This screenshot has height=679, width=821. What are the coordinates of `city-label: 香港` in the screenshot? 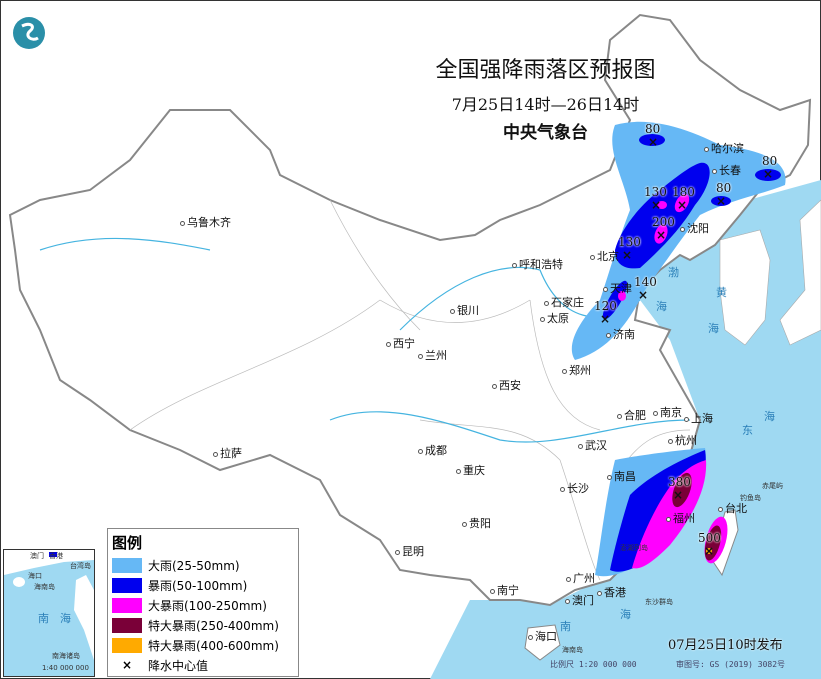 It's located at (611, 592).